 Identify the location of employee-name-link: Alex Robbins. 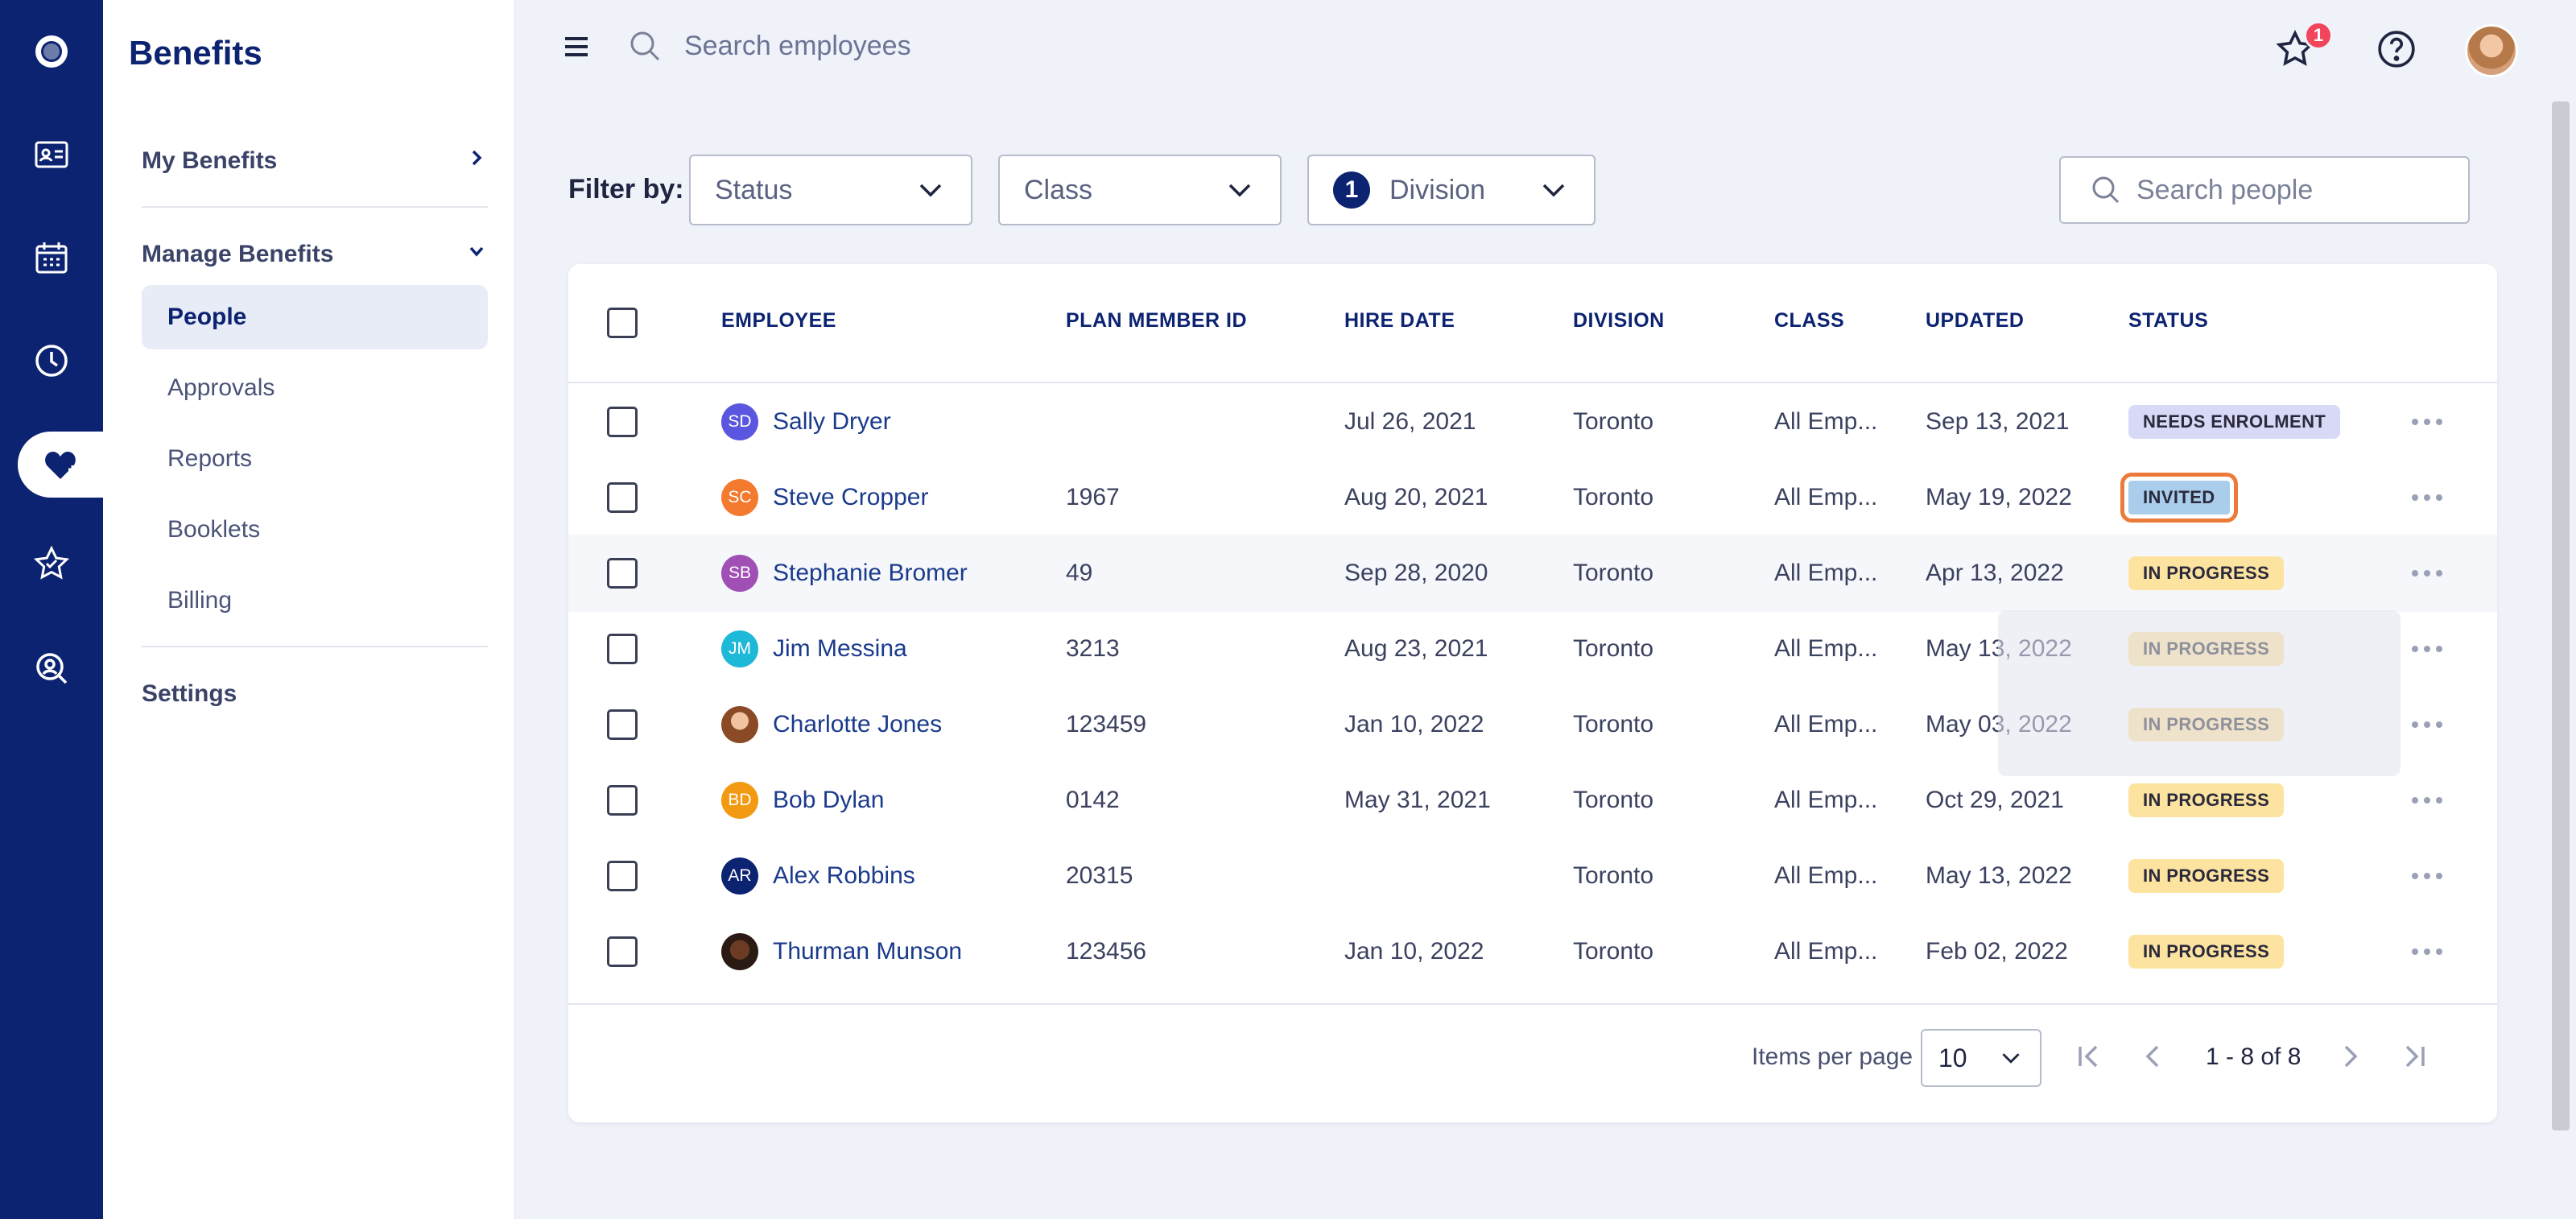
(844, 875).